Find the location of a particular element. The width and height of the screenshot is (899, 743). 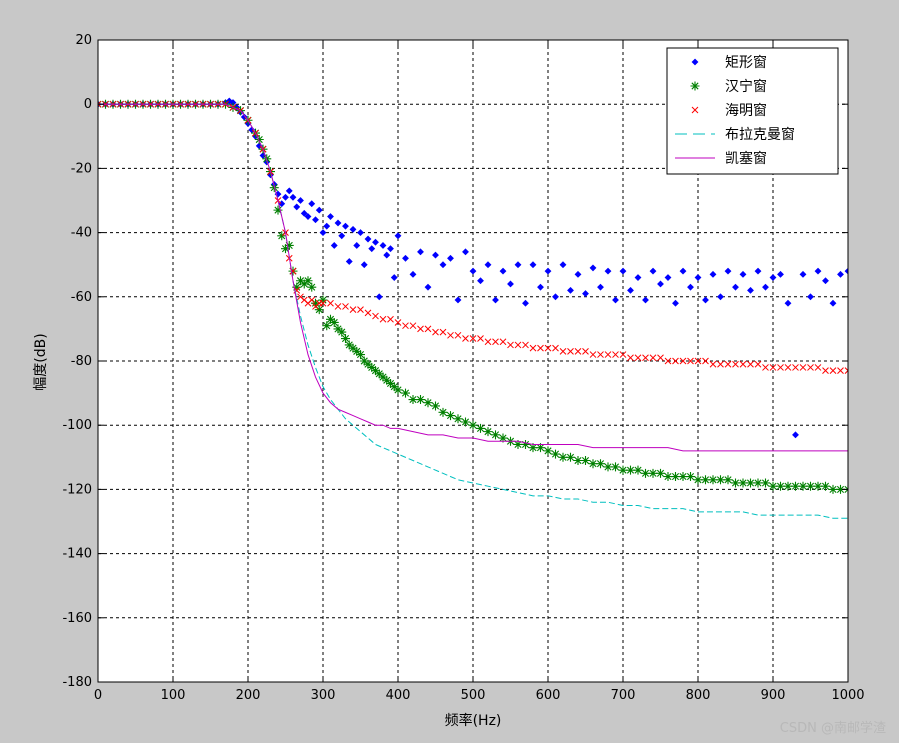

y-tick-label: -20 is located at coordinates (81, 168).